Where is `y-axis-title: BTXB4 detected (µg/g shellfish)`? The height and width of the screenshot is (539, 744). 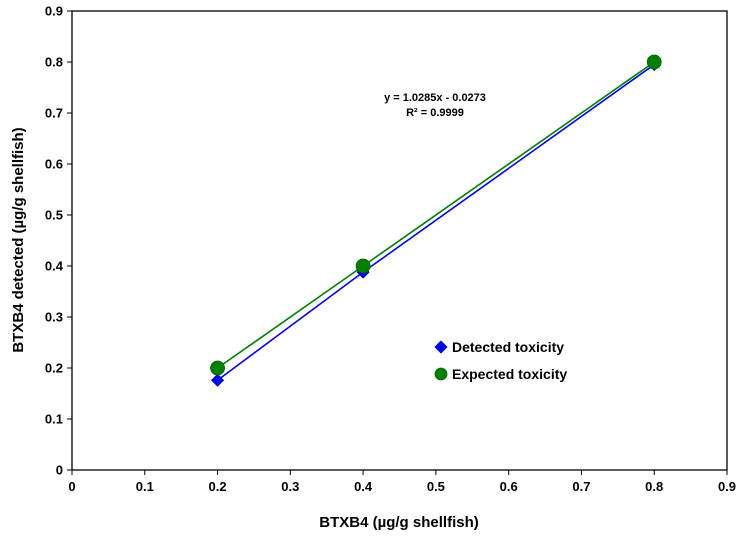 y-axis-title: BTXB4 detected (µg/g shellfish) is located at coordinates (18, 239).